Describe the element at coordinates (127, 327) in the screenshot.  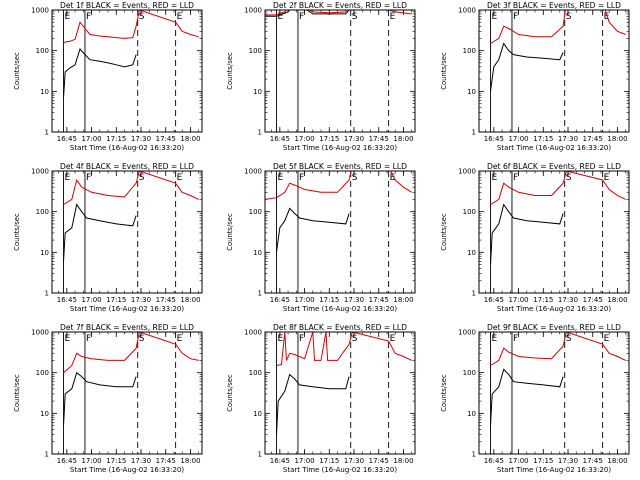
I see `panel-title: Det 7f BLACK = Events, RED = LLD` at that location.